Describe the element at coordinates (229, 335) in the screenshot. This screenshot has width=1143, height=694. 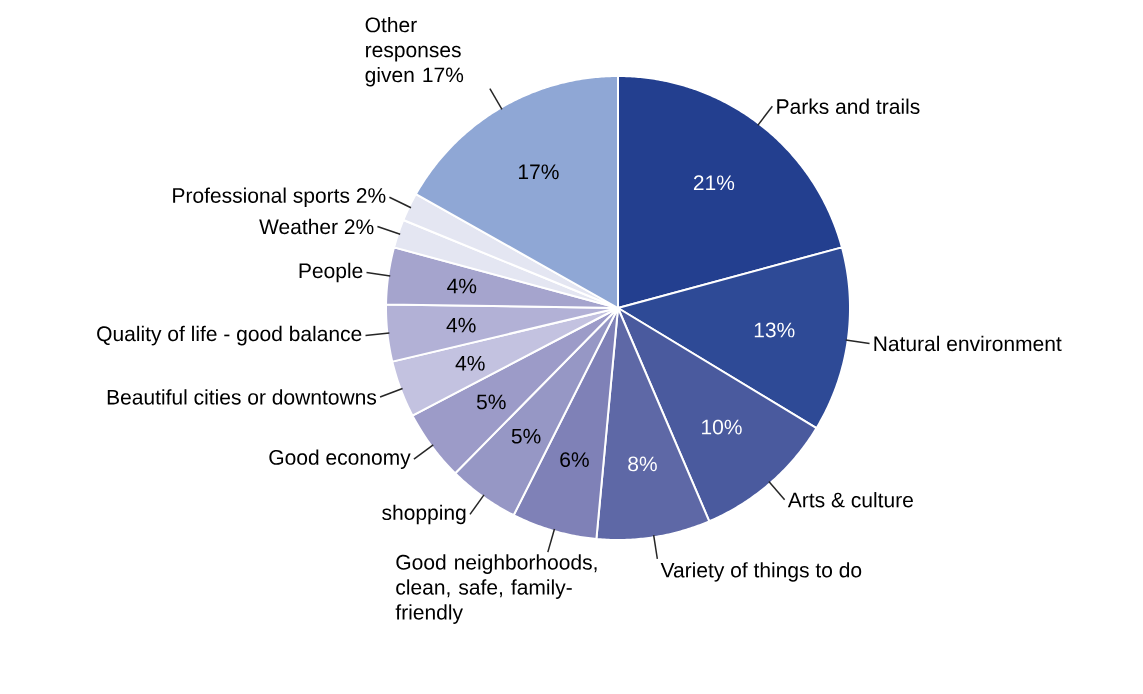
I see `slice-label: Quality of life - good balance` at that location.